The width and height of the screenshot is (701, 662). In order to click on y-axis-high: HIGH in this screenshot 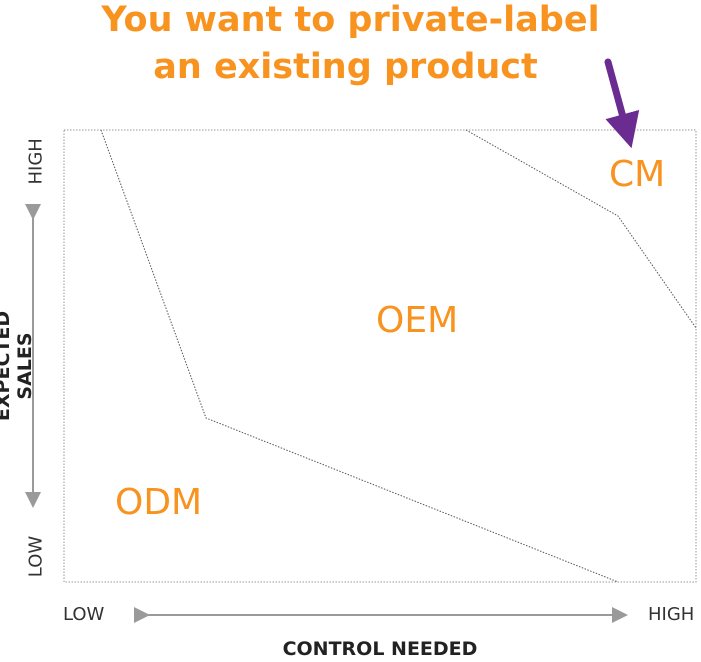, I will do `click(36, 161)`.